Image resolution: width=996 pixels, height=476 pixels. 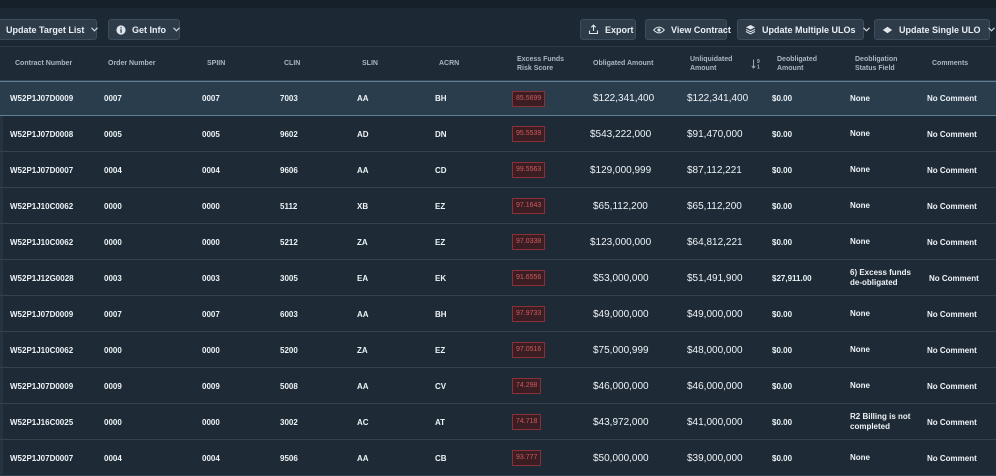 I want to click on slin: EA, so click(x=363, y=278).